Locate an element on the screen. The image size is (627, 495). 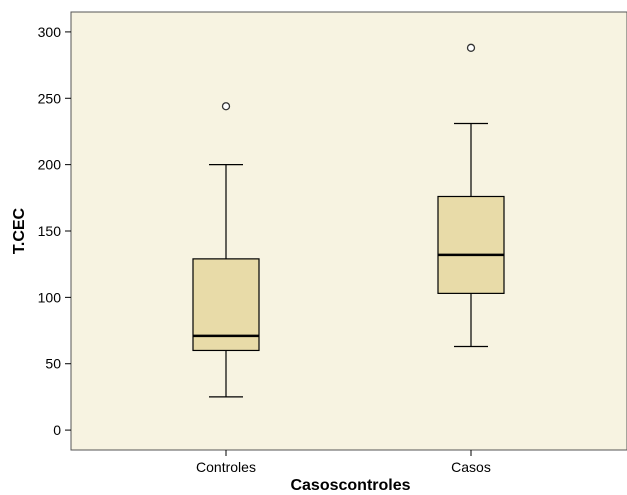
x-tick-label: Controles is located at coordinates (226, 467).